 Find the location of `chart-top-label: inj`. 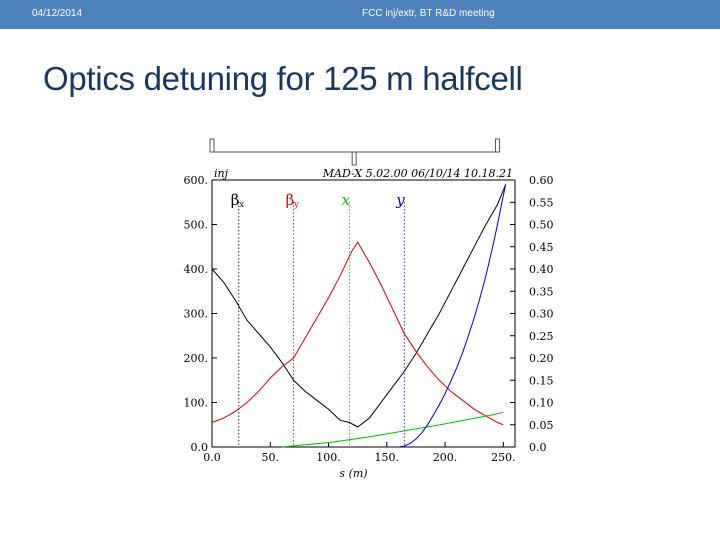

chart-top-label: inj is located at coordinates (221, 173).